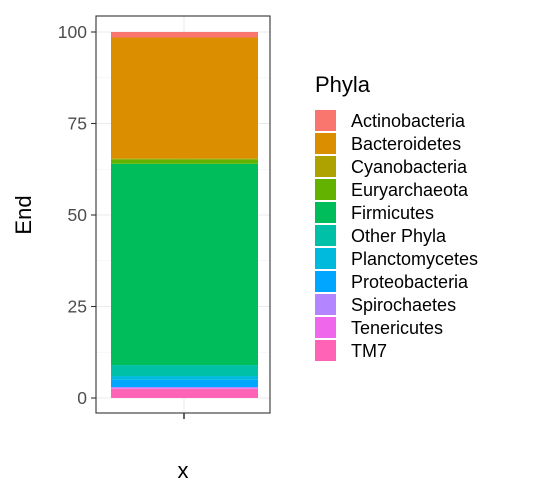 This screenshot has width=537, height=496. Describe the element at coordinates (369, 351) in the screenshot. I see `legend-label-tm7: TM7` at that location.